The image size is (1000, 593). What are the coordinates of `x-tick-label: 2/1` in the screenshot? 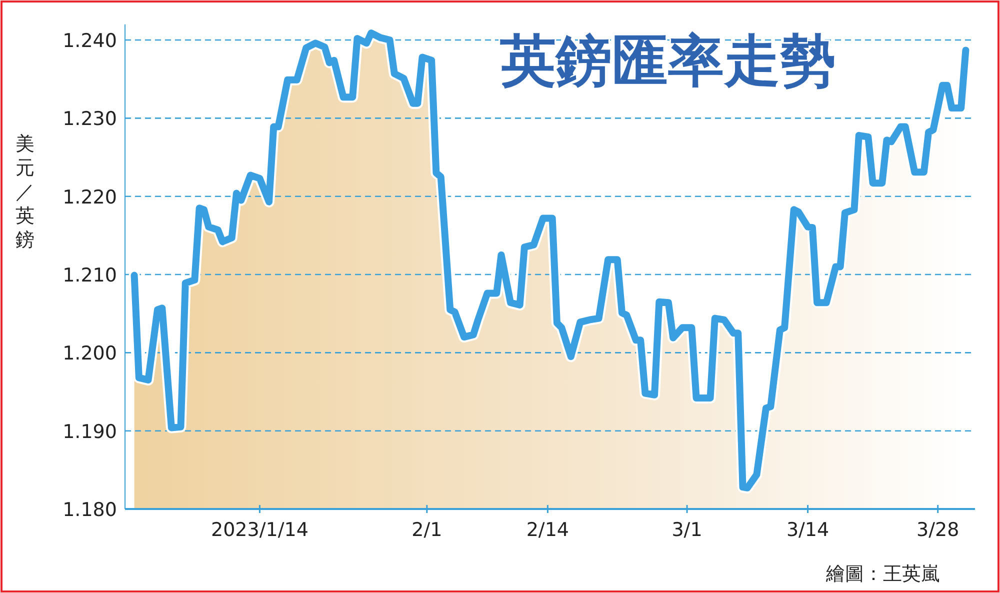 It's located at (427, 530).